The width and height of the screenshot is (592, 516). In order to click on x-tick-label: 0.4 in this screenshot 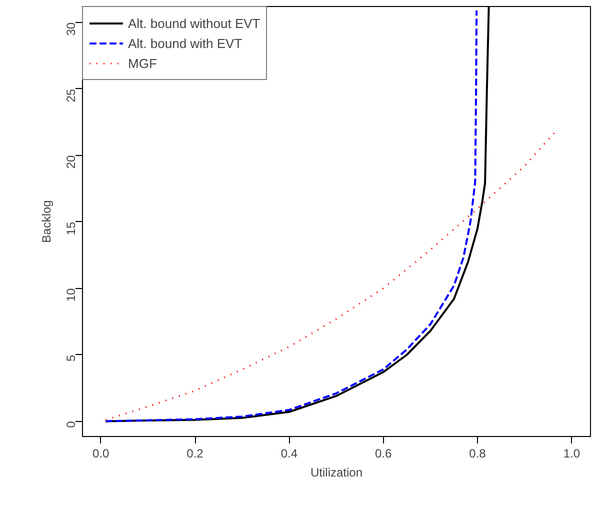, I will do `click(289, 453)`.